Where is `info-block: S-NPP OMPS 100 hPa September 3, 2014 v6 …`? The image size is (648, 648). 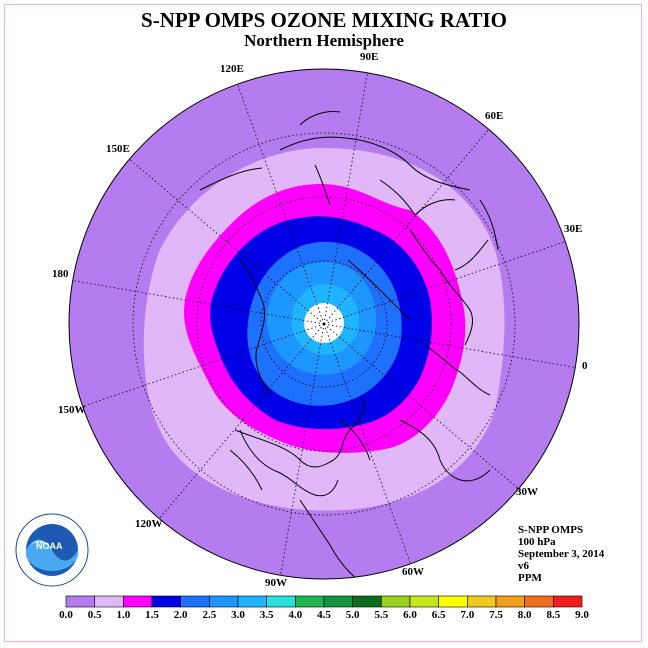
info-block: S-NPP OMPS 100 hPa September 3, 2014 v6 … is located at coordinates (561, 554).